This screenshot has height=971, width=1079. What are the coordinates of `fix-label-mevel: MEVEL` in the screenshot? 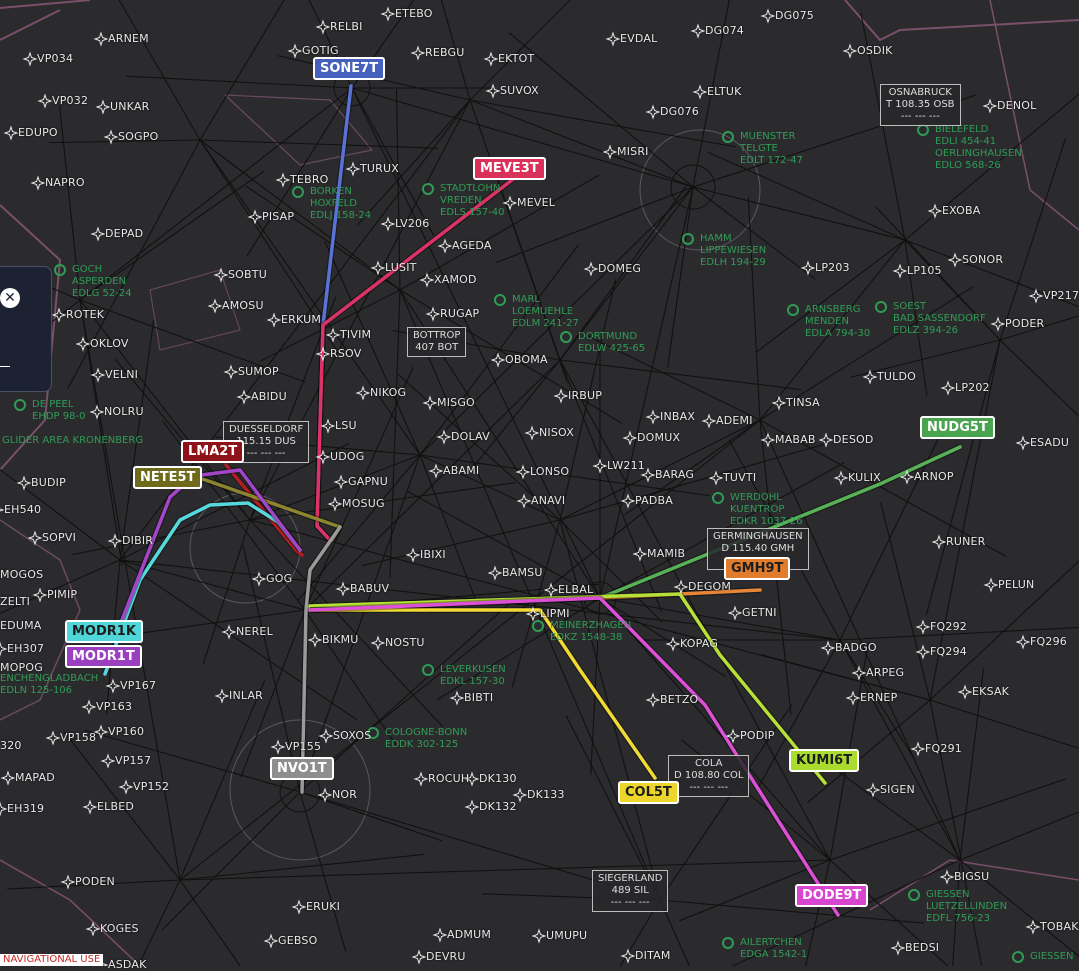 It's located at (536, 202).